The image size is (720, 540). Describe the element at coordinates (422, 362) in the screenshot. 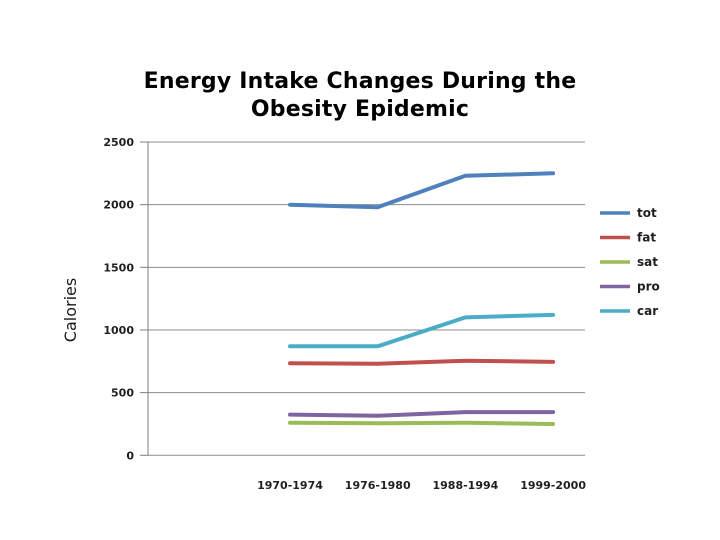

I see `series-line-fat` at that location.